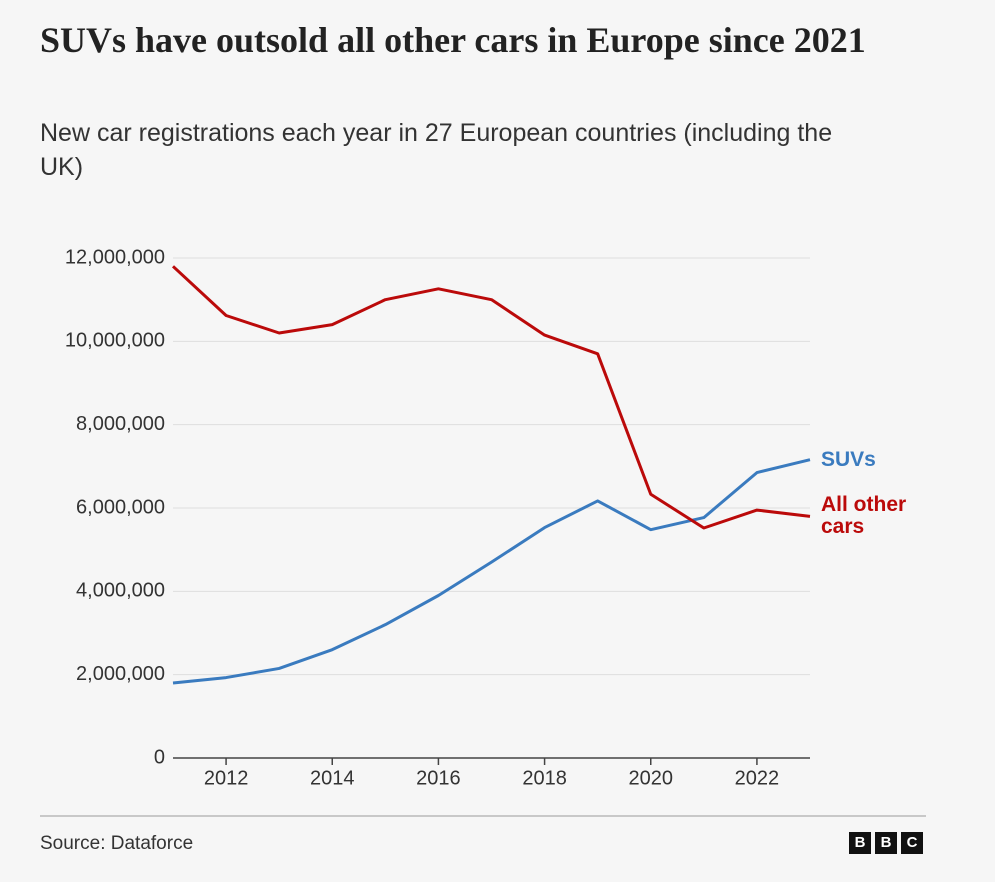 This screenshot has width=995, height=882. I want to click on series-label: SUVs, so click(848, 459).